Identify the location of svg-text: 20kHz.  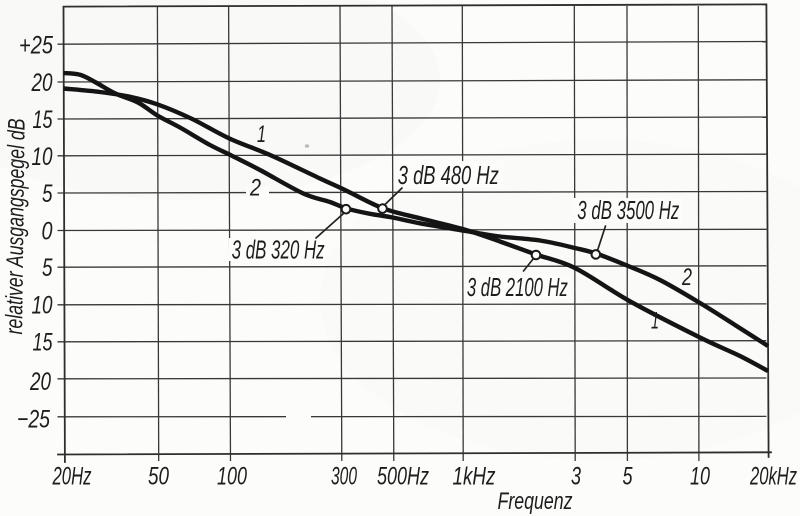
(773, 476).